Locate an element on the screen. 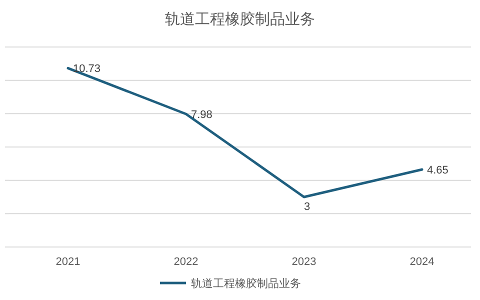  x-tick-label: 2023 is located at coordinates (304, 262).